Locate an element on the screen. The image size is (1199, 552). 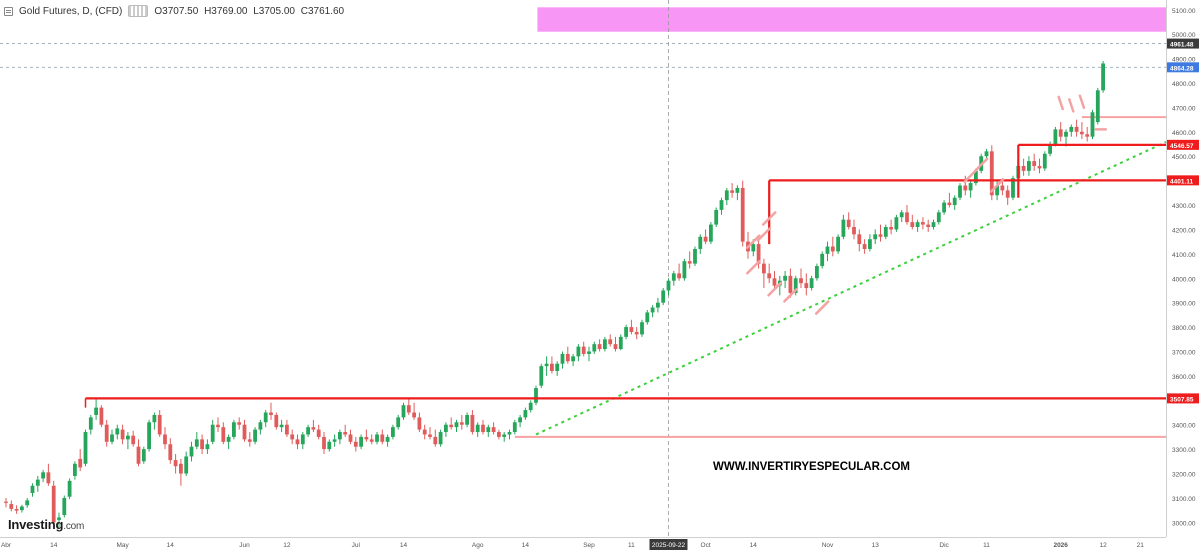
symbol-title: Gold Futures, D, (CFD) is located at coordinates (71, 11).